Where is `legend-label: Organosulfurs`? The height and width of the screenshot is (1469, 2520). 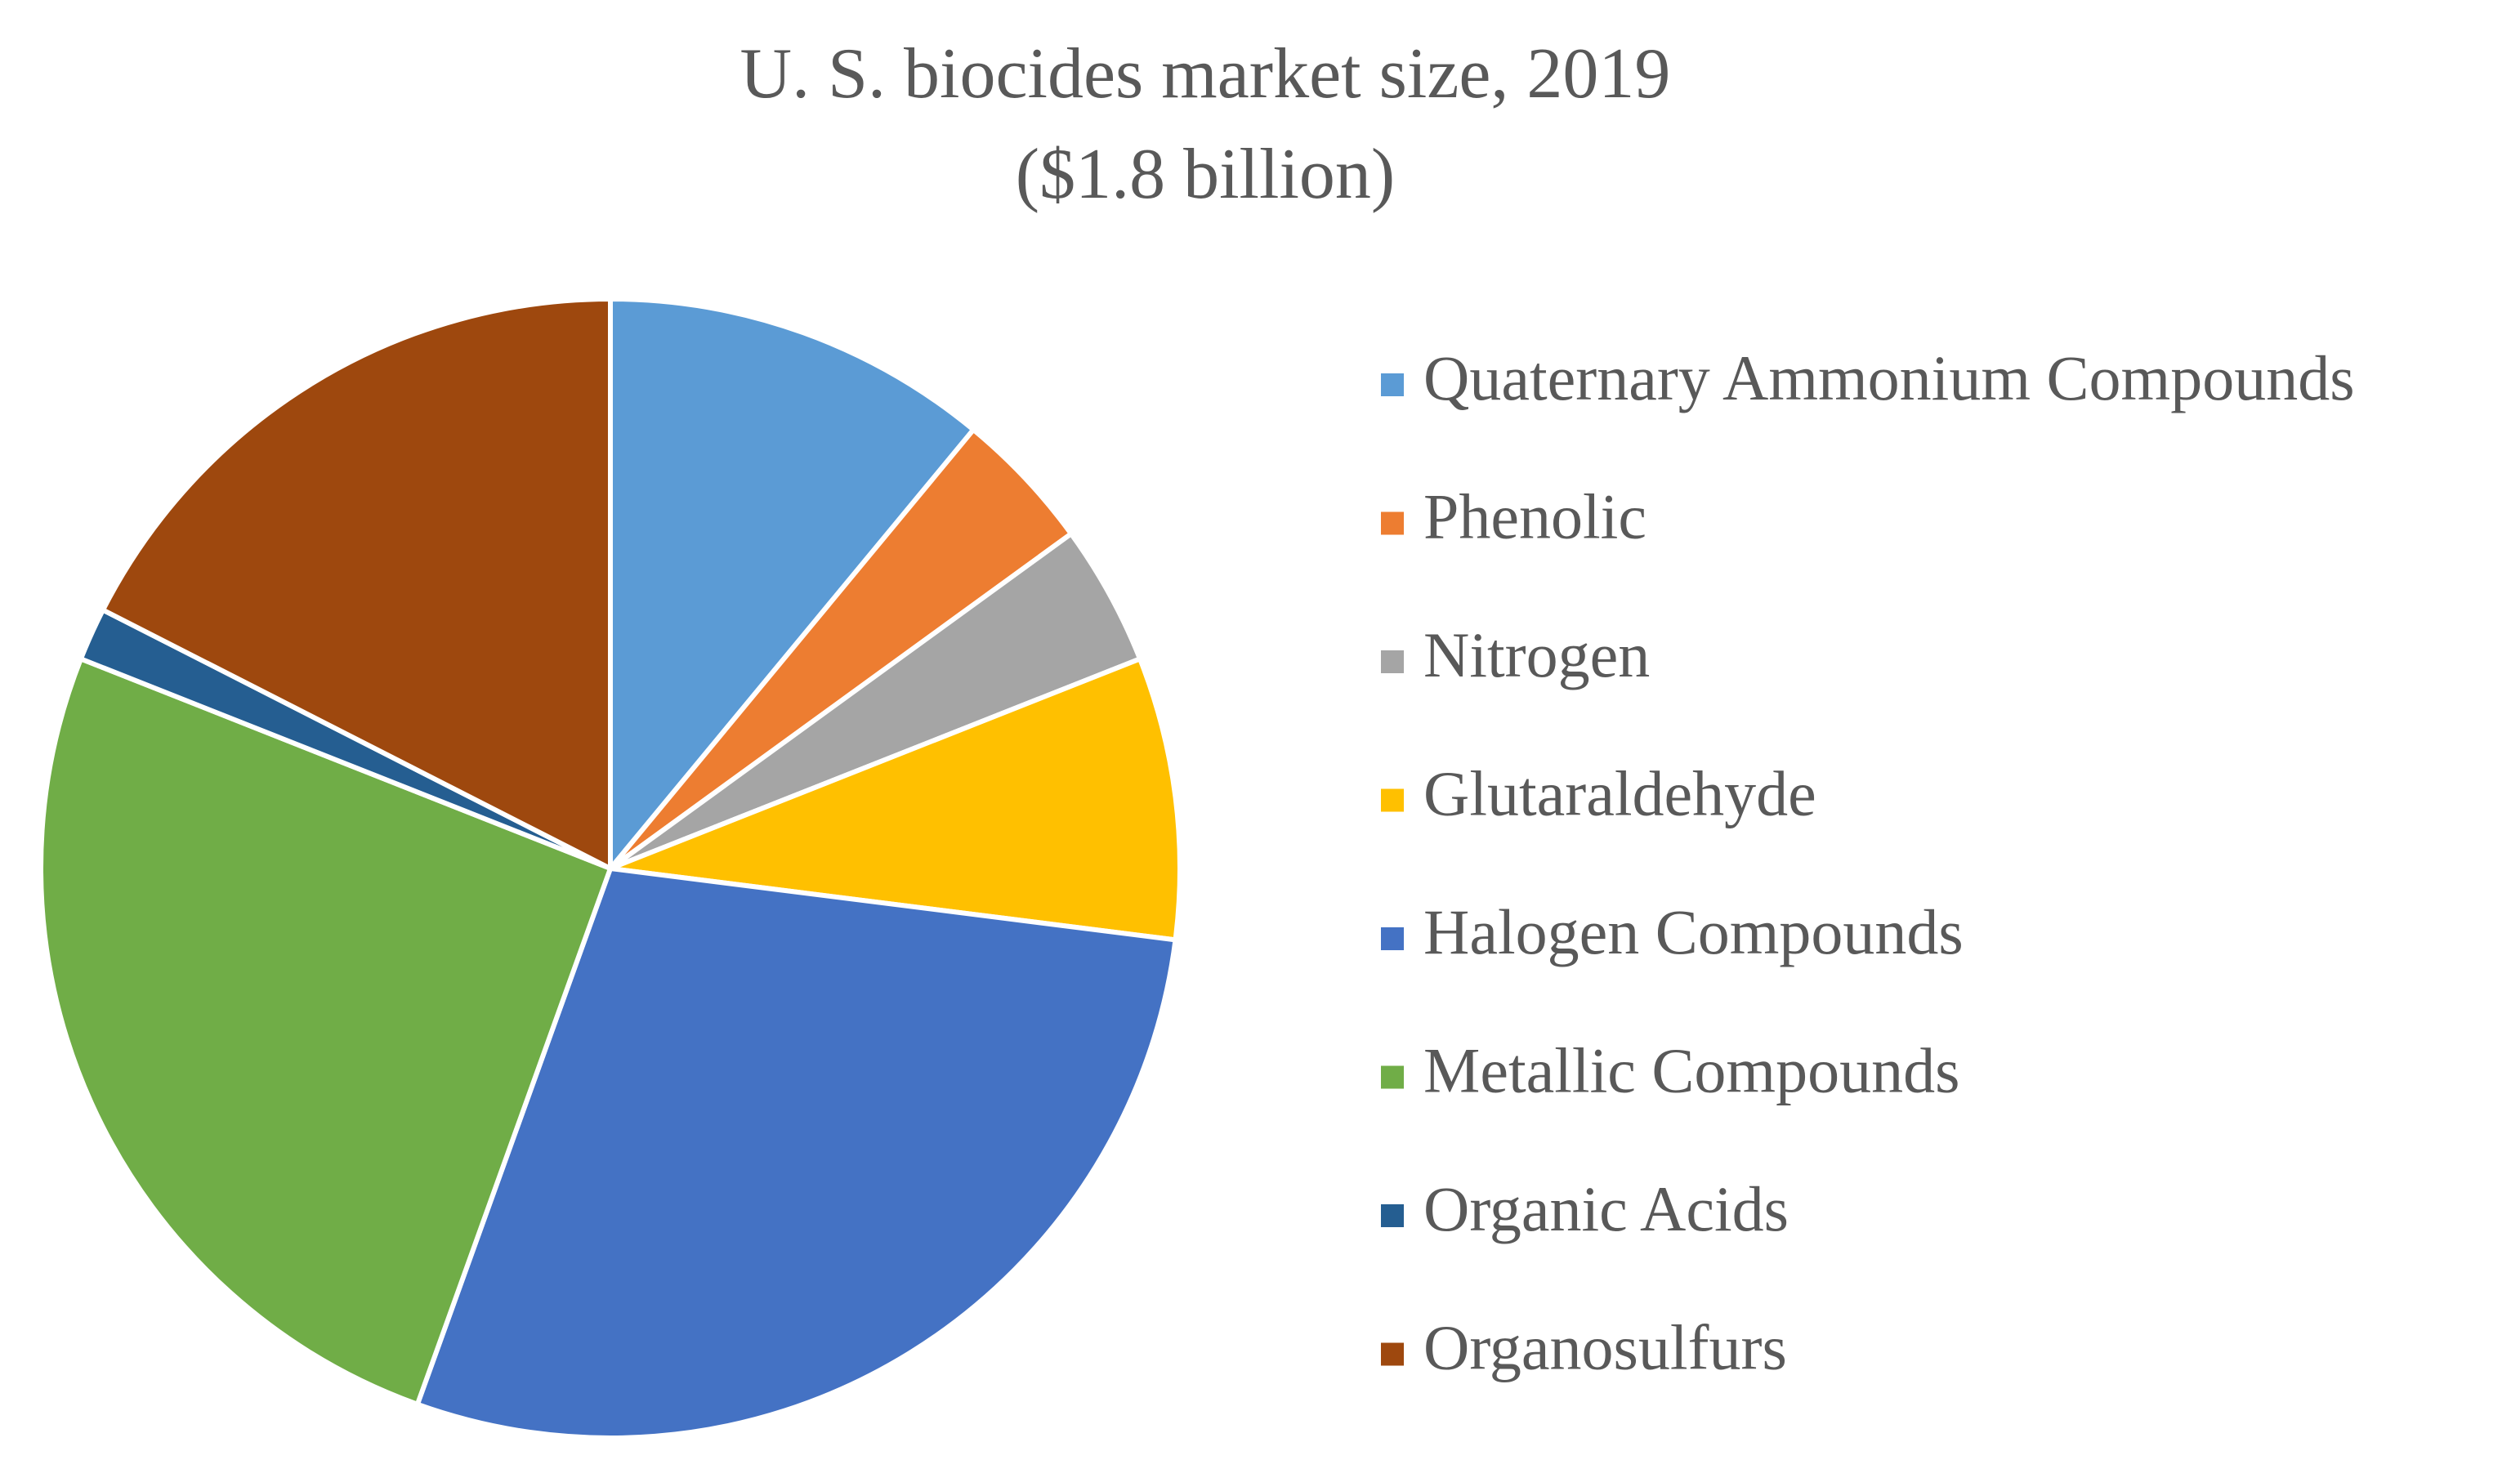
legend-label: Organosulfurs is located at coordinates (1605, 1346).